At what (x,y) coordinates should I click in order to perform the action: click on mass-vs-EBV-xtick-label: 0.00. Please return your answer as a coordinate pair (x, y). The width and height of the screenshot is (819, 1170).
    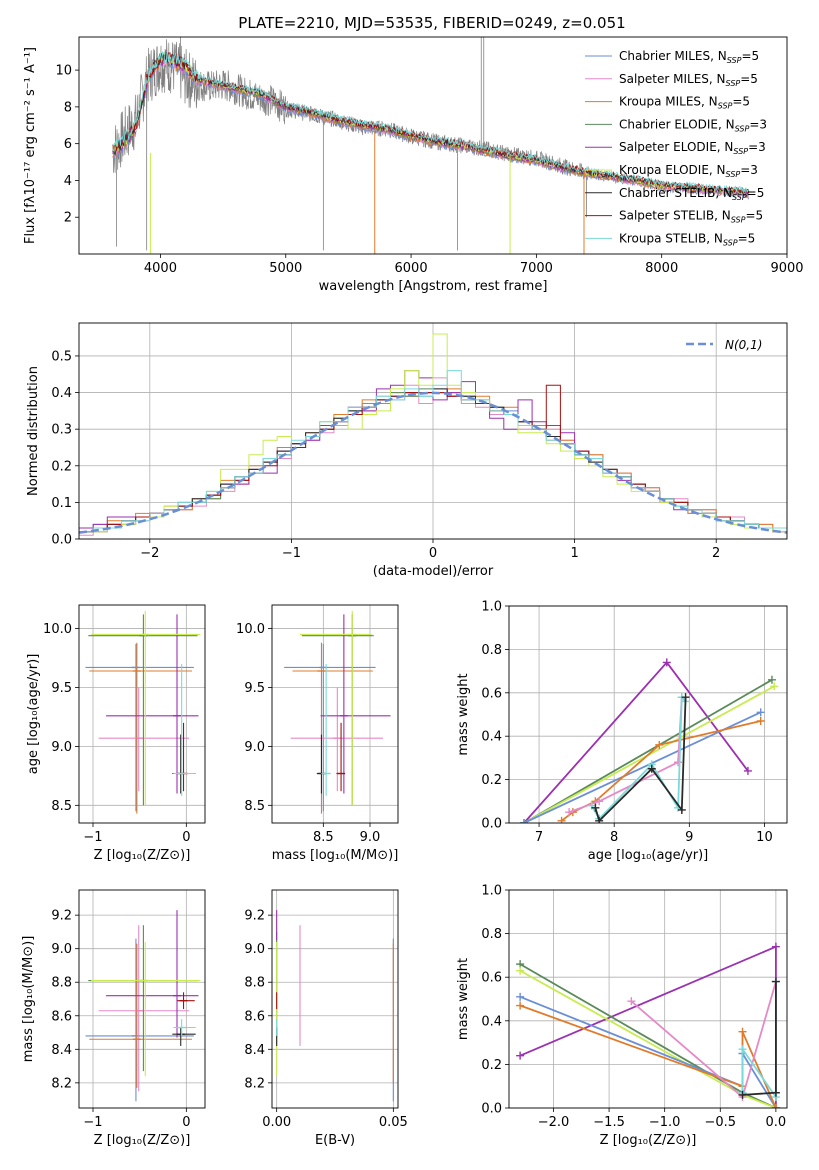
    Looking at the image, I should click on (276, 1122).